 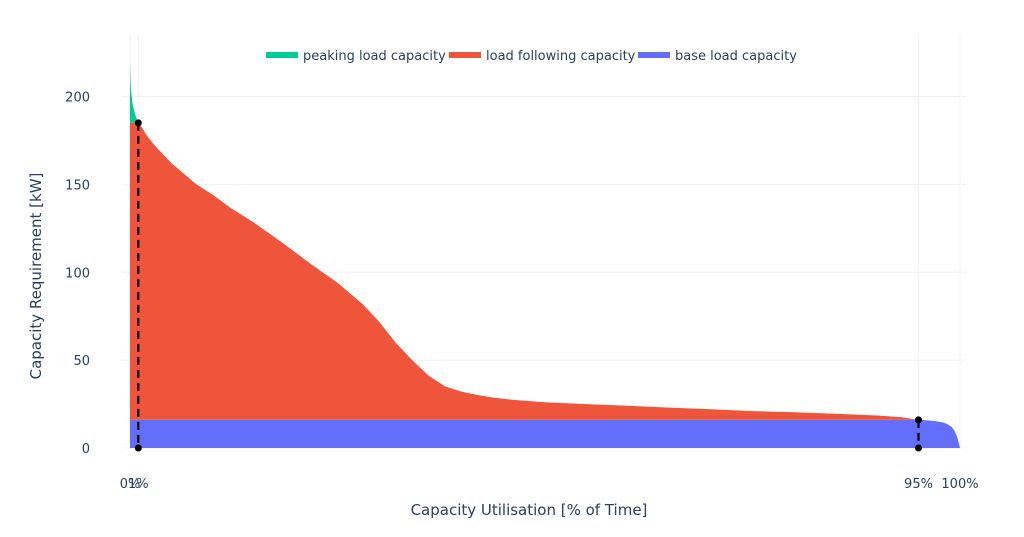 What do you see at coordinates (545, 433) in the screenshot?
I see `base-load-area` at bounding box center [545, 433].